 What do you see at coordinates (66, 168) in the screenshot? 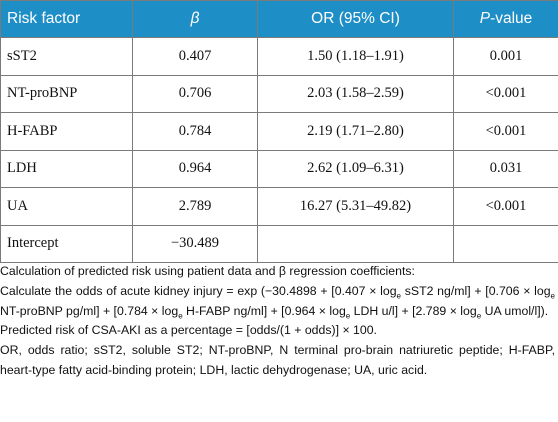
I see `cell-factor: LDH` at bounding box center [66, 168].